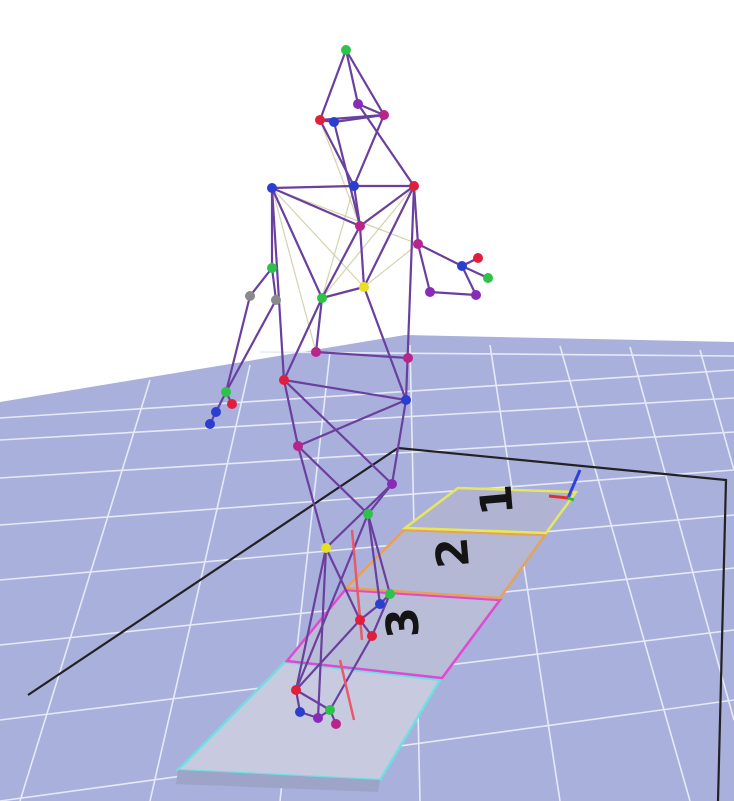 This screenshot has height=801, width=734. What do you see at coordinates (347, 174) in the screenshot?
I see `bone-hb-ch` at bounding box center [347, 174].